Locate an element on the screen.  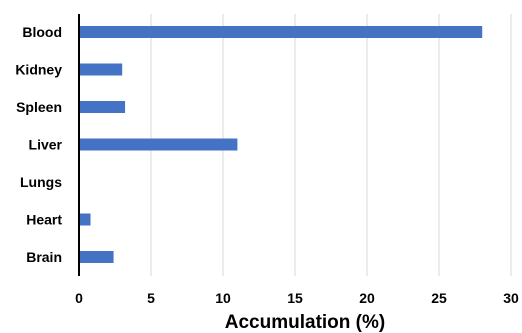
bar-blood is located at coordinates (281, 32).